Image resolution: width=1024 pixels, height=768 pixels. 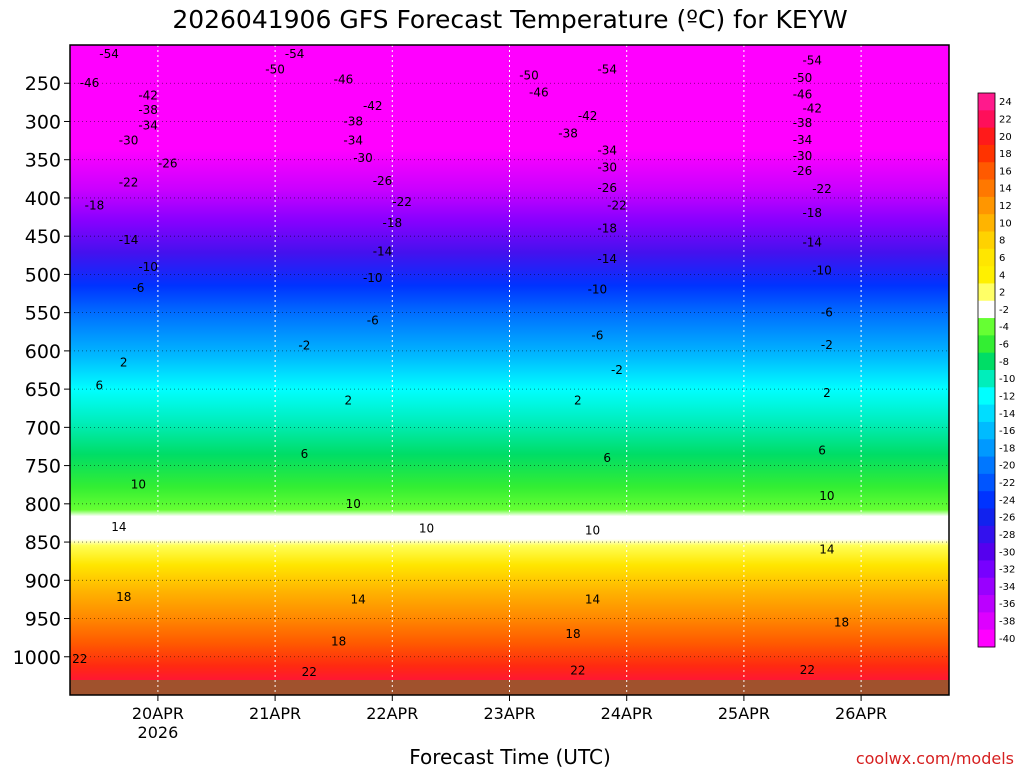 I want to click on credit-text: coolwx.com/models, so click(x=935, y=758).